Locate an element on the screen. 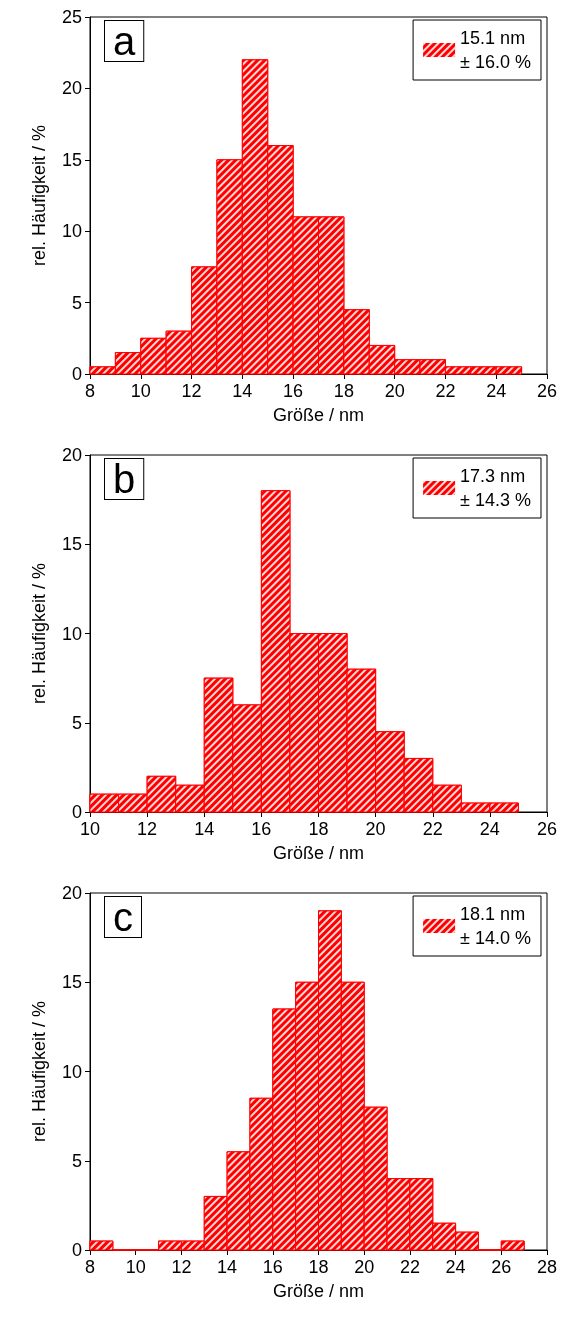  y-tick-label: 25 is located at coordinates (71, 17).